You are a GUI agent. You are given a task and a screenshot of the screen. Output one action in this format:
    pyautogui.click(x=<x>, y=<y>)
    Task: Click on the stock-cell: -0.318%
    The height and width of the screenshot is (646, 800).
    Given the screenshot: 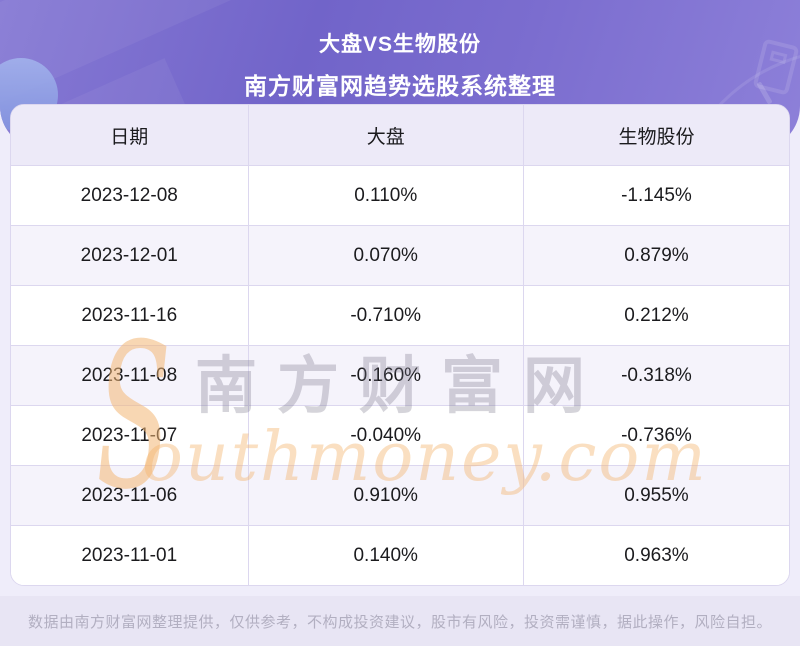 What is the action you would take?
    pyautogui.click(x=655, y=375)
    